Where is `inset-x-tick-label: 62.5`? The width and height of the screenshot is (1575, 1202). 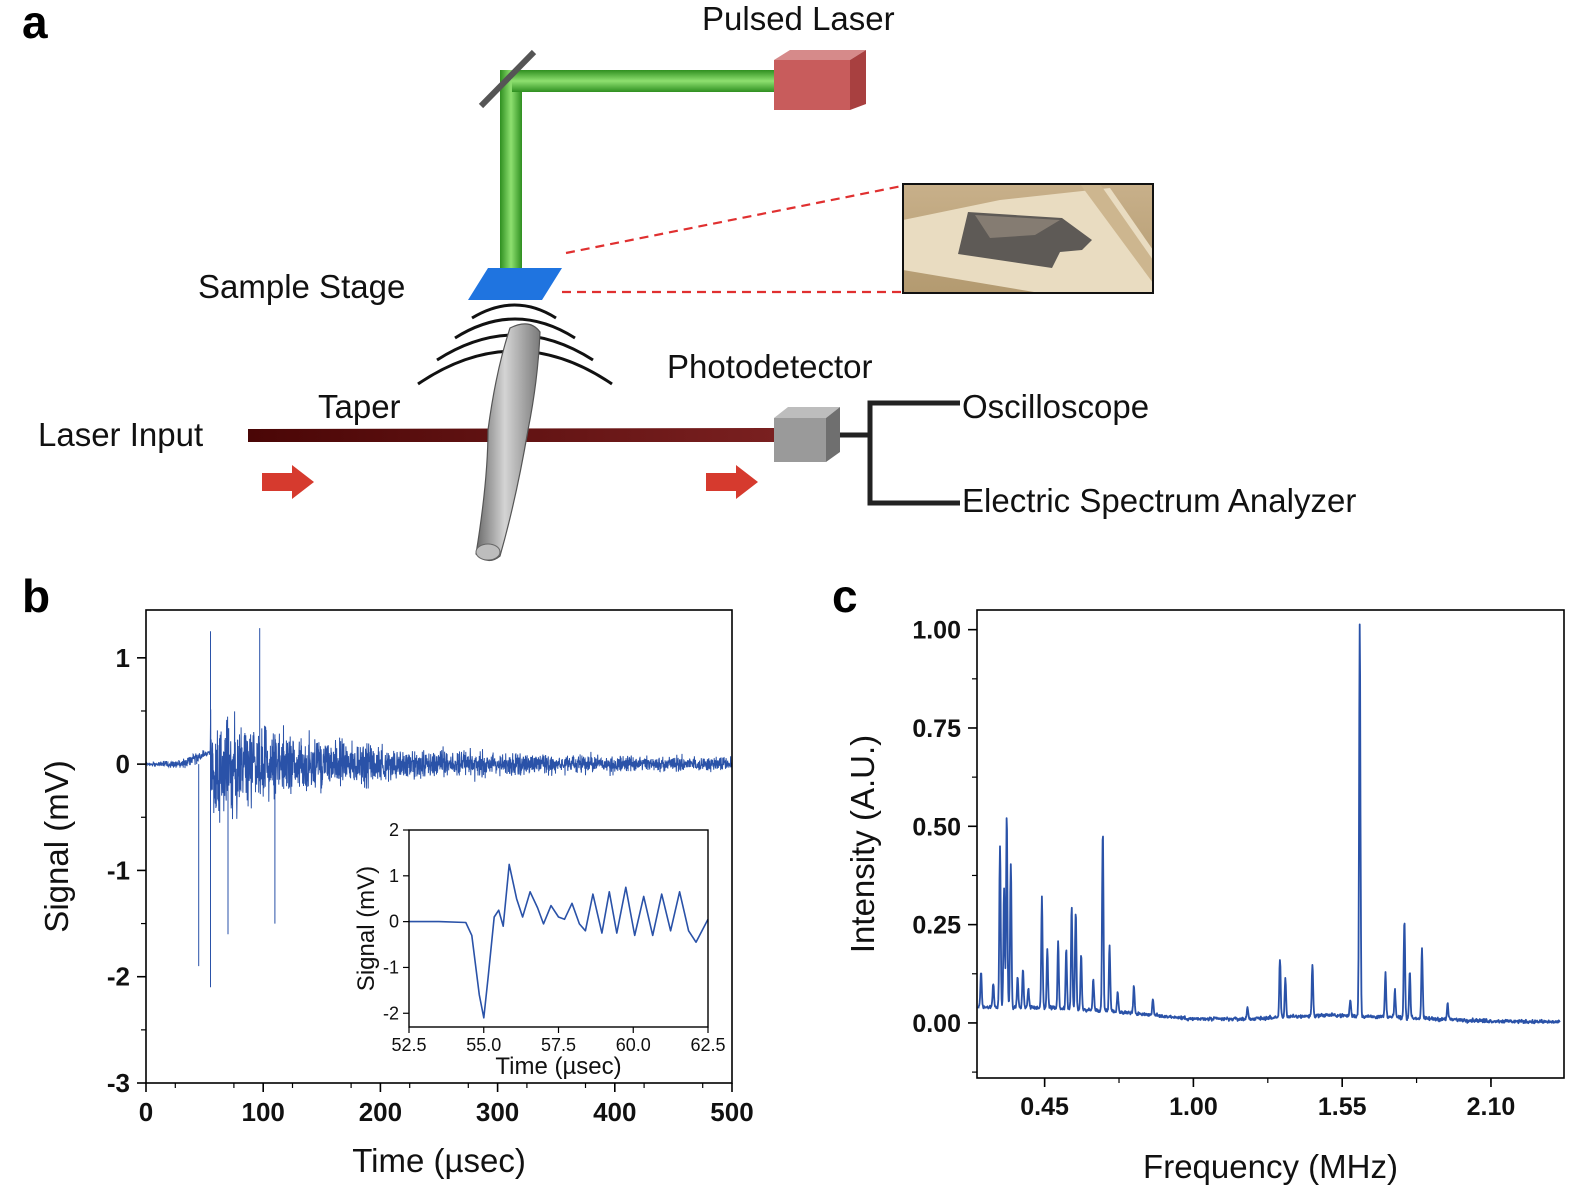
inset-x-tick-label: 62.5 is located at coordinates (707, 1045).